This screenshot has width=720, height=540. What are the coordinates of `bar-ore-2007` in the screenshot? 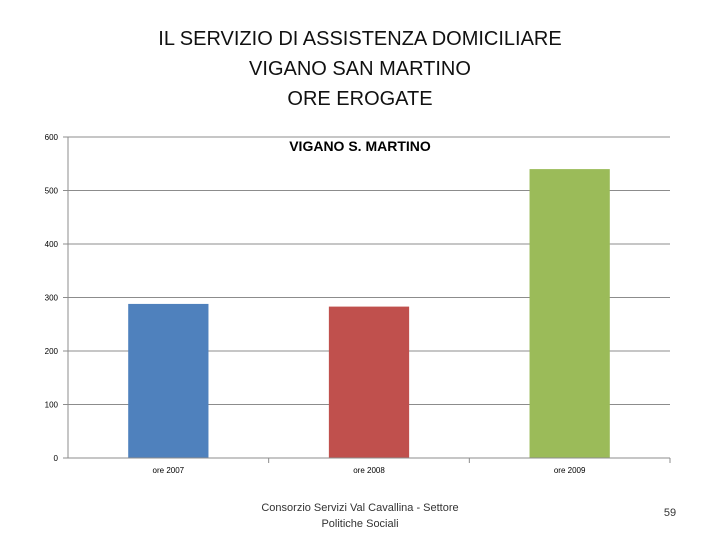 It's located at (168, 380).